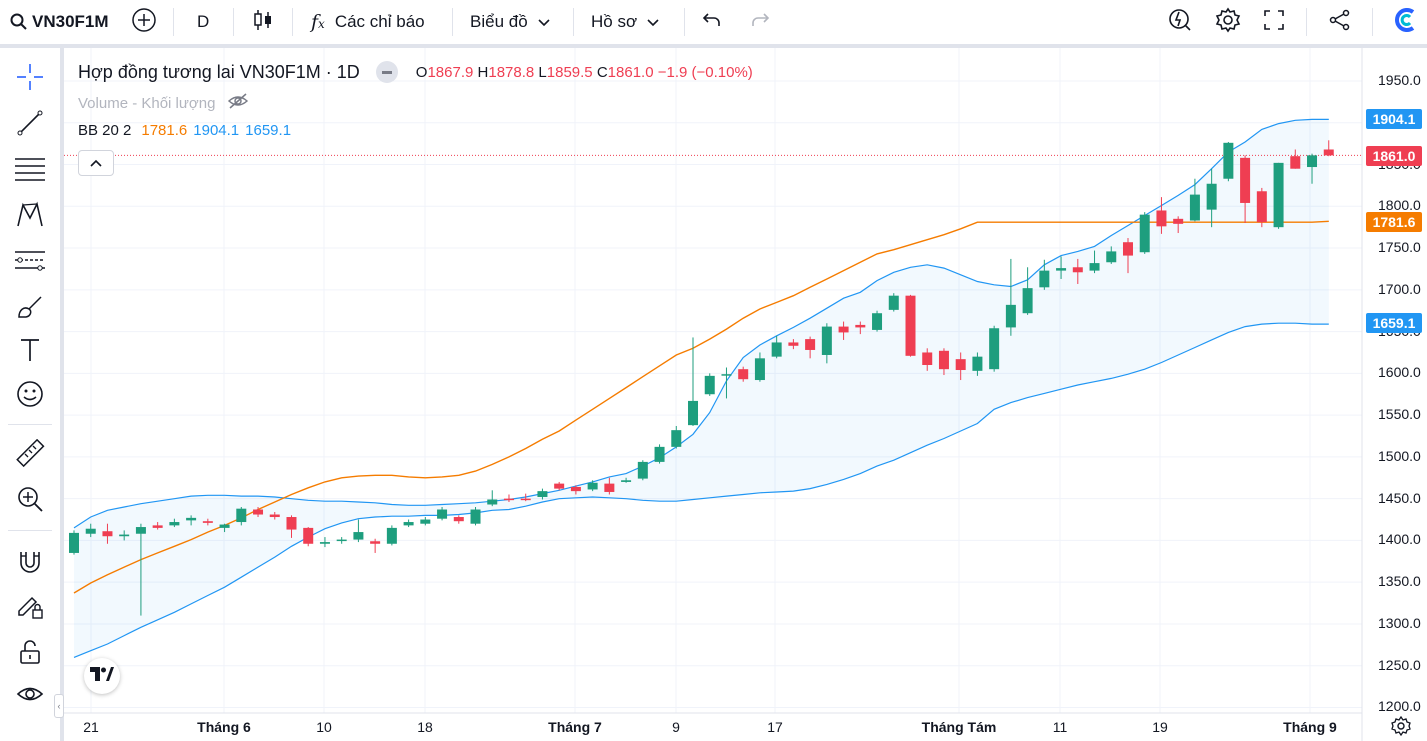 The height and width of the screenshot is (741, 1427). Describe the element at coordinates (30, 171) in the screenshot. I see `fib-tool` at that location.